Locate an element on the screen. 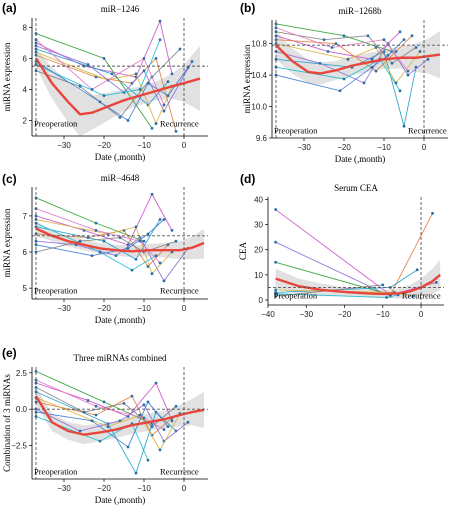  y-axis-label: CEA is located at coordinates (243, 250).